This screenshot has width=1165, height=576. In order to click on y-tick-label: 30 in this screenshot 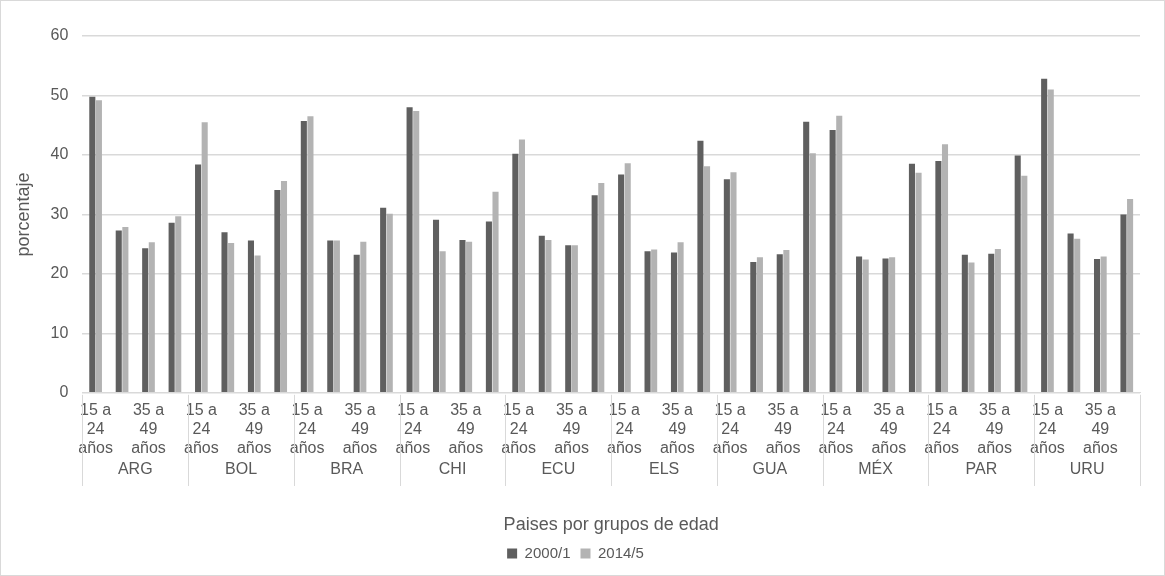, I will do `click(59, 213)`.